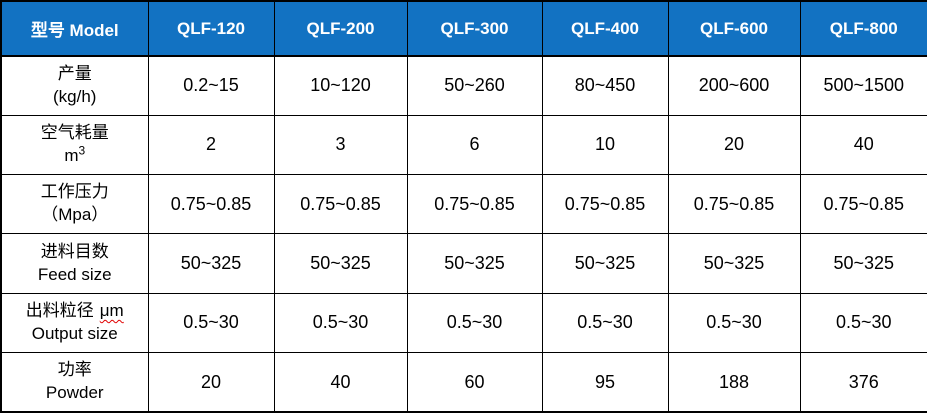 The image size is (927, 413). What do you see at coordinates (111, 311) in the screenshot?
I see `misspelled-unit-text: μm` at bounding box center [111, 311].